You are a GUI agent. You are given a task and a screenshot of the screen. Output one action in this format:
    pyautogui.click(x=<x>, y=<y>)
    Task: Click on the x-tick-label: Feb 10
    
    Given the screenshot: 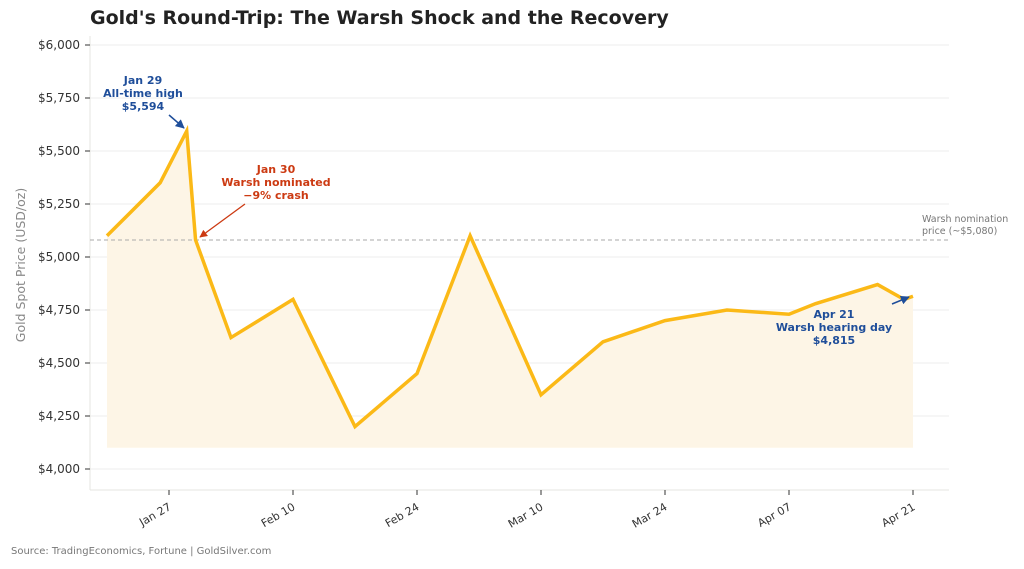 What is the action you would take?
    pyautogui.click(x=278, y=515)
    